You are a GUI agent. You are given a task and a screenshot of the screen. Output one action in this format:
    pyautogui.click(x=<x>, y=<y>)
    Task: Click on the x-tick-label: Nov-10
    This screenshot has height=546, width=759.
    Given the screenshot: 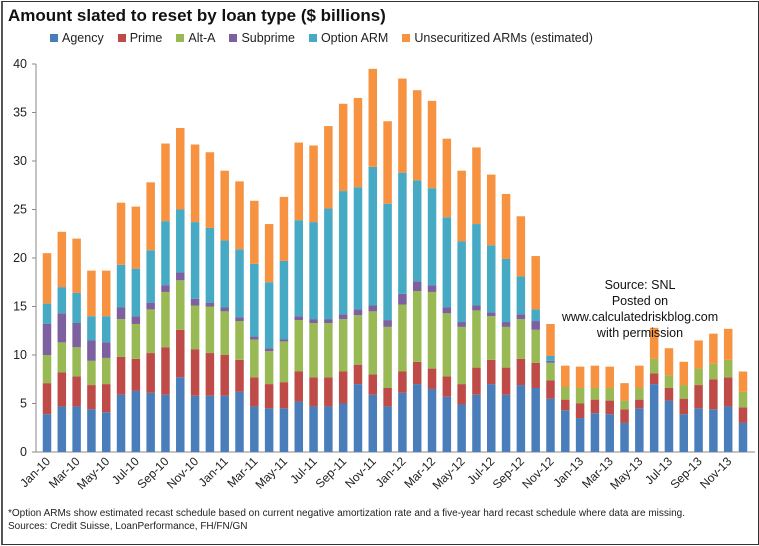 What is the action you would take?
    pyautogui.click(x=182, y=472)
    